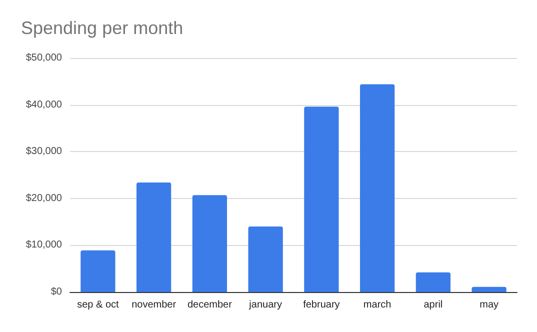 This screenshot has width=537, height=332. I want to click on x-tick-label: april, so click(433, 305).